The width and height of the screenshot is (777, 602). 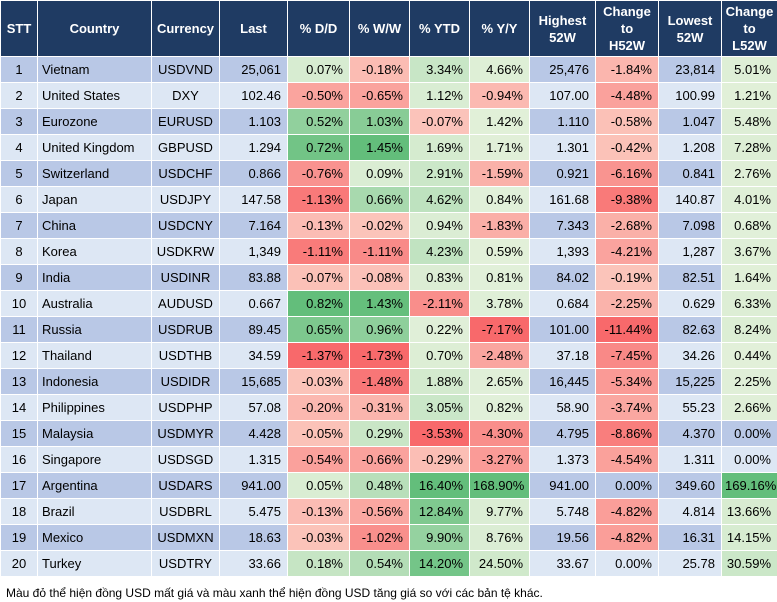 I want to click on cell-change-to-h52w: -4.54%, so click(x=627, y=459).